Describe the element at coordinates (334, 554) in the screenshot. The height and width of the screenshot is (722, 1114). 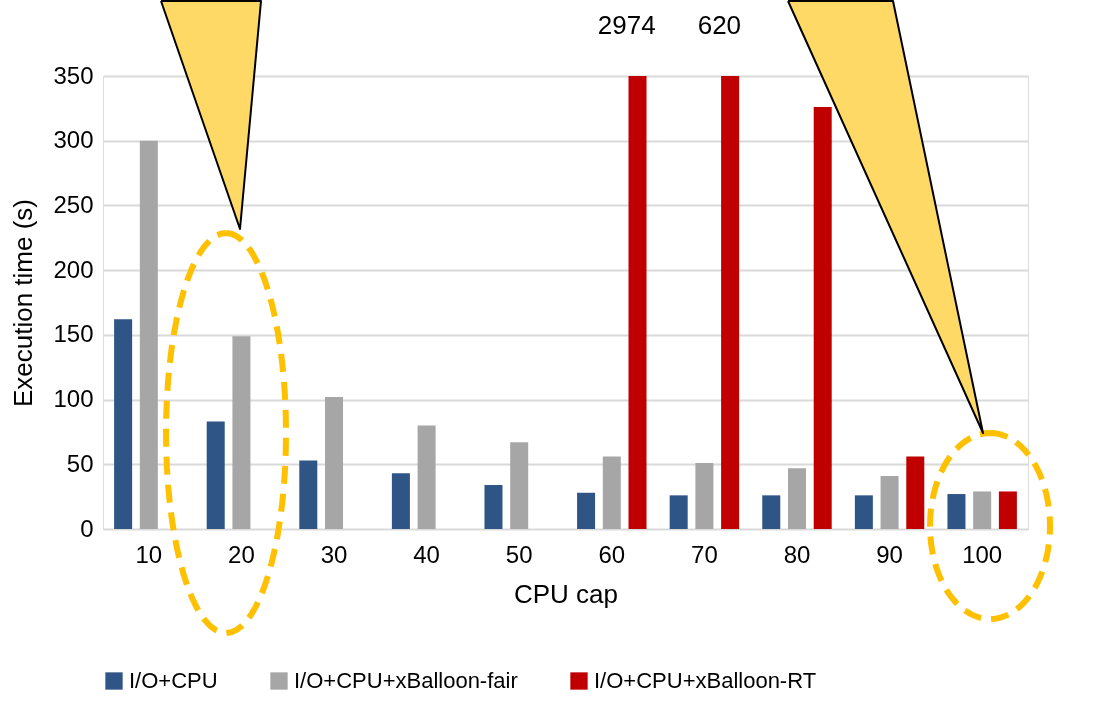
I see `x-tick-label: 30` at that location.